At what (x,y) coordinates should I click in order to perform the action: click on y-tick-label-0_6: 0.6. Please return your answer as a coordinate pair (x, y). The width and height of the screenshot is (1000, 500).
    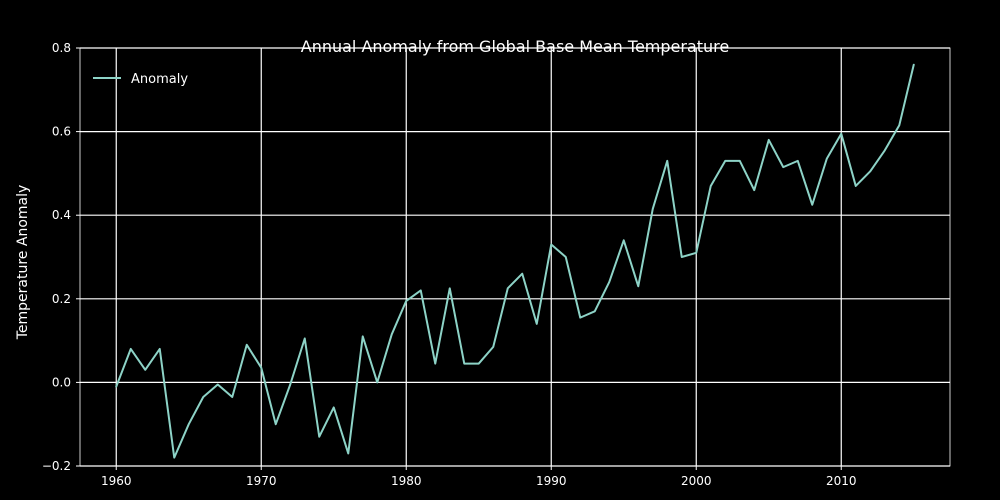
    Looking at the image, I should click on (61, 132).